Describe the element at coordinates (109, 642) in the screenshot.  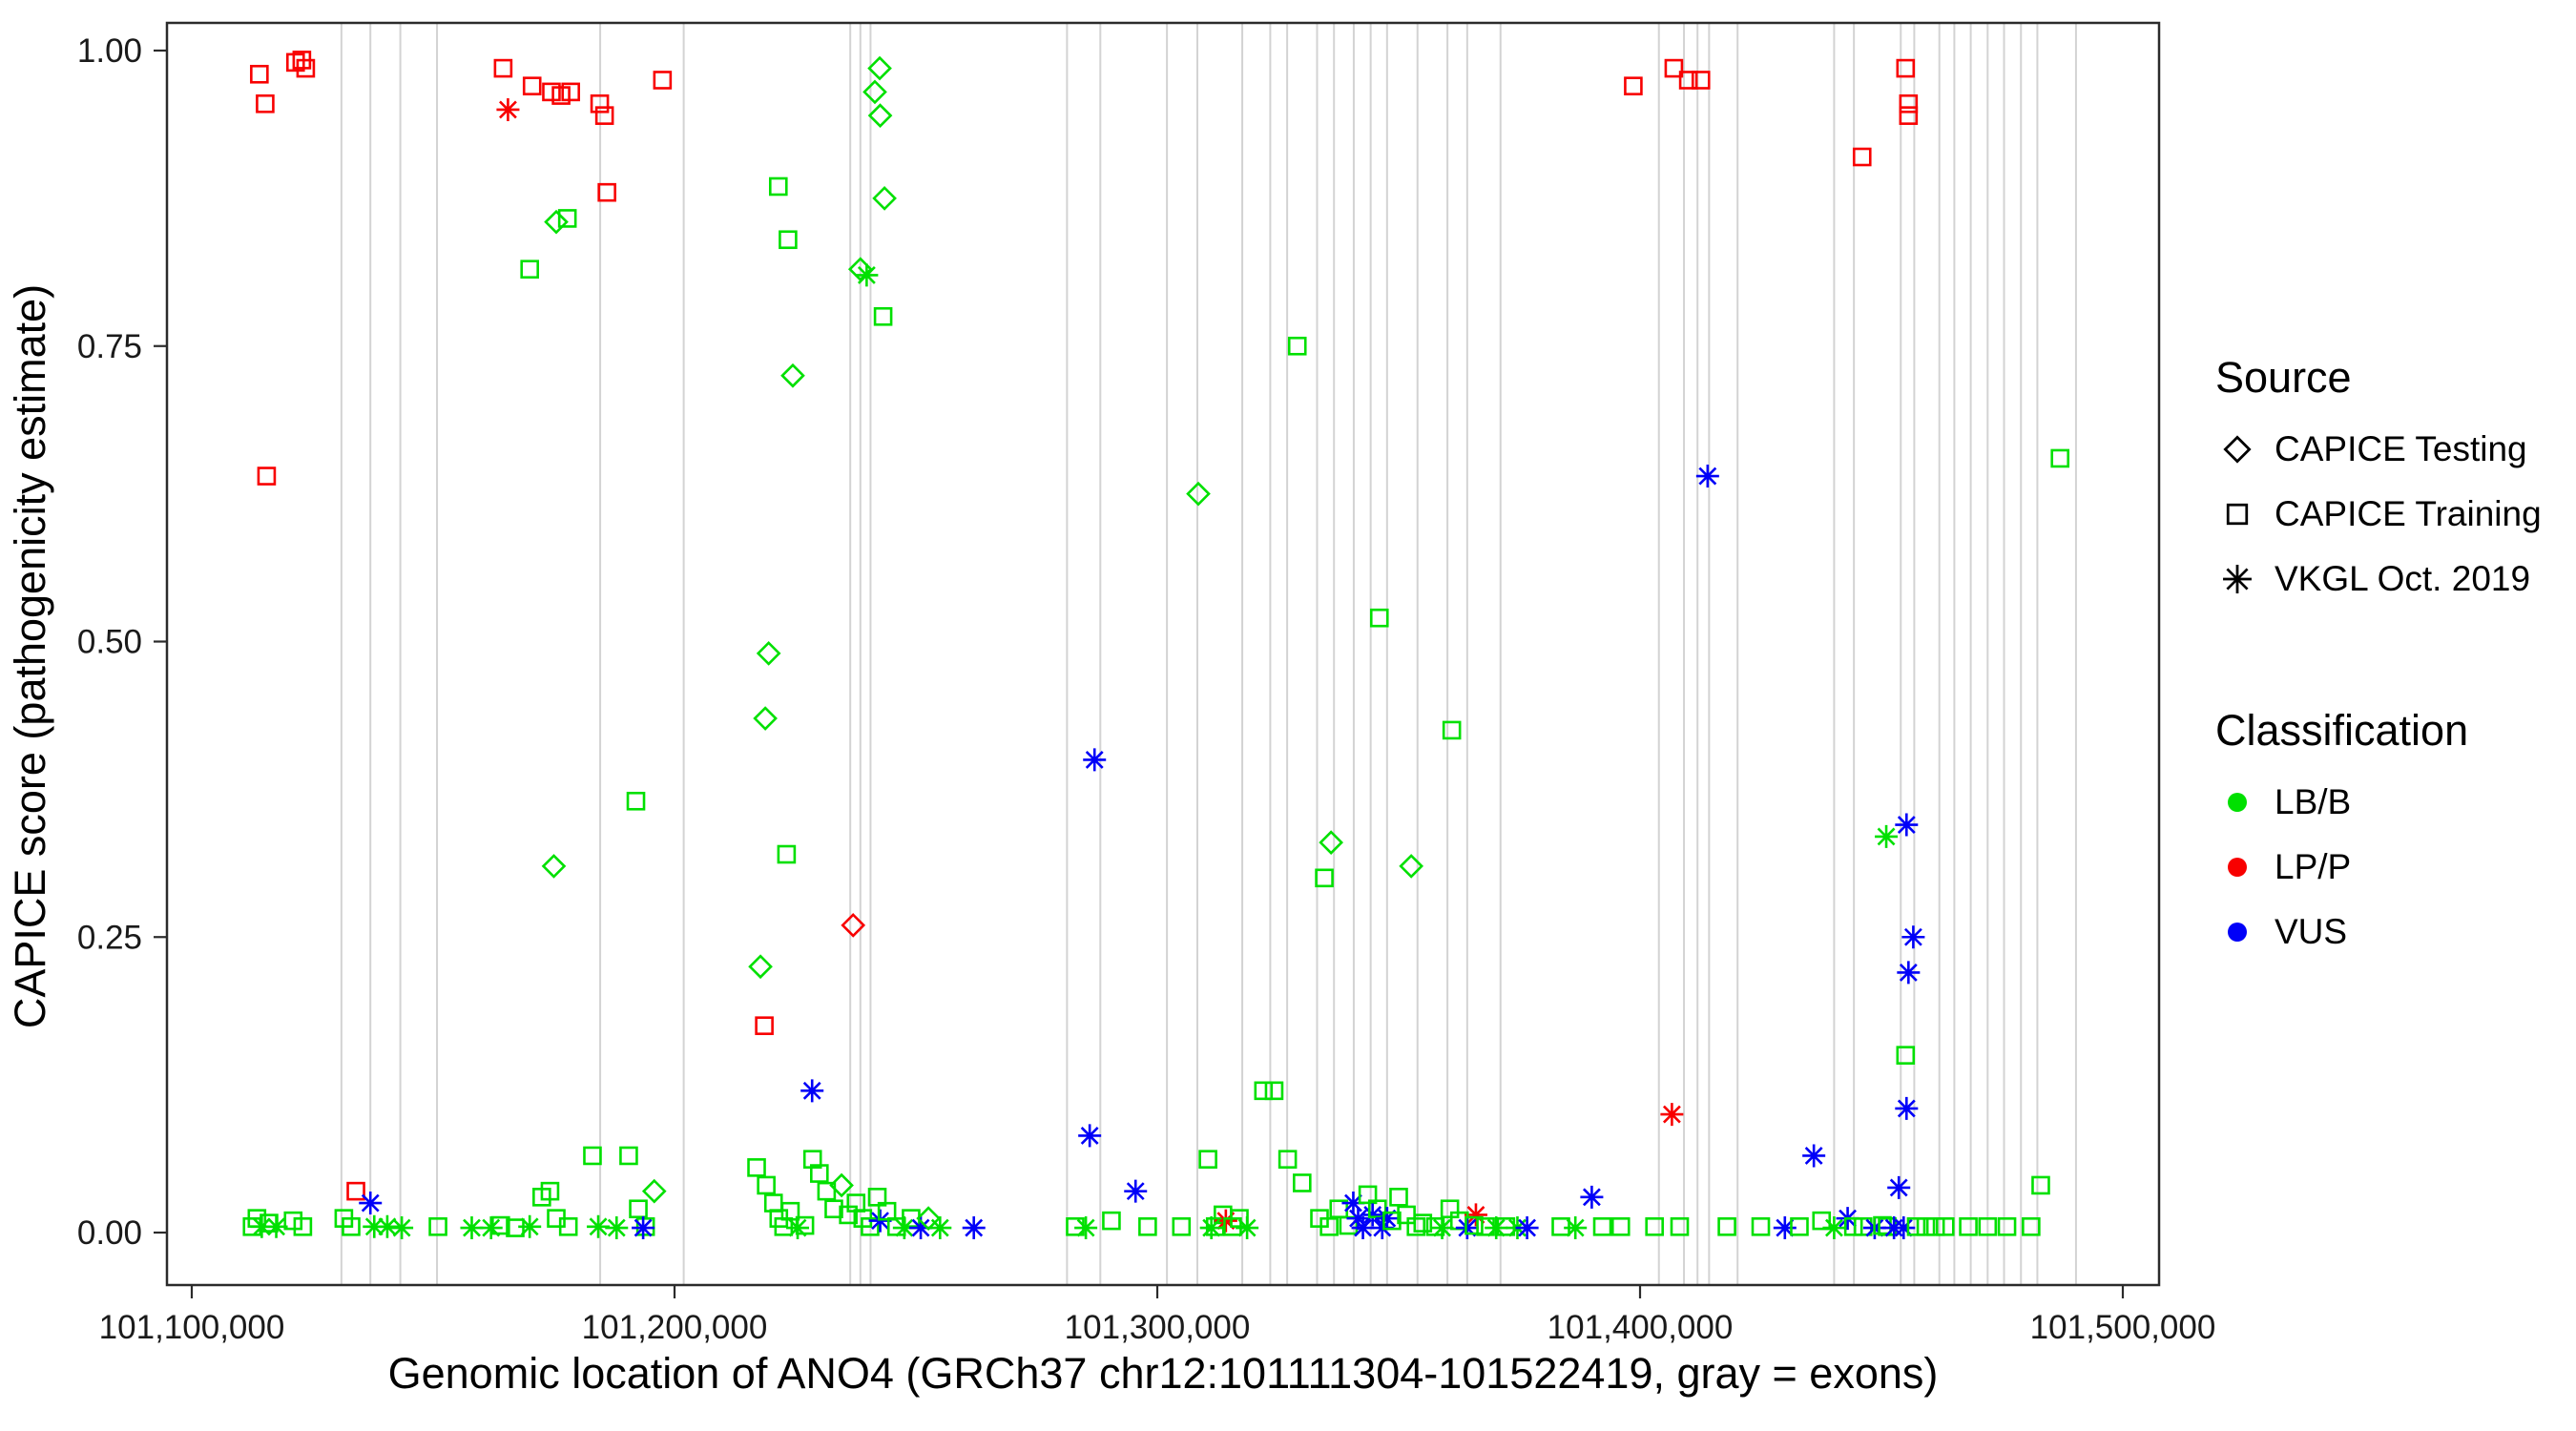
I see `y-tick-label: 0.50` at that location.